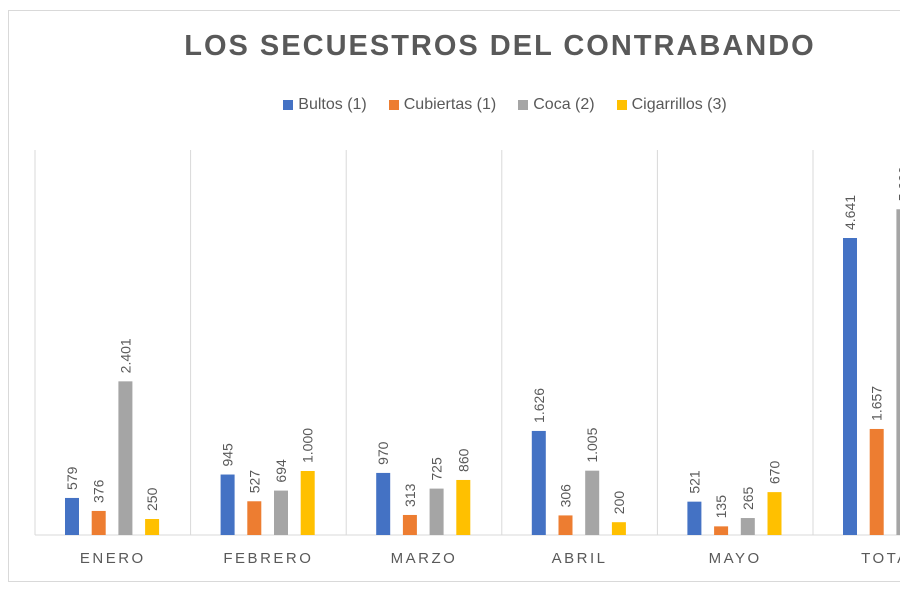  Describe the element at coordinates (437, 469) in the screenshot. I see `data-label: 725` at that location.